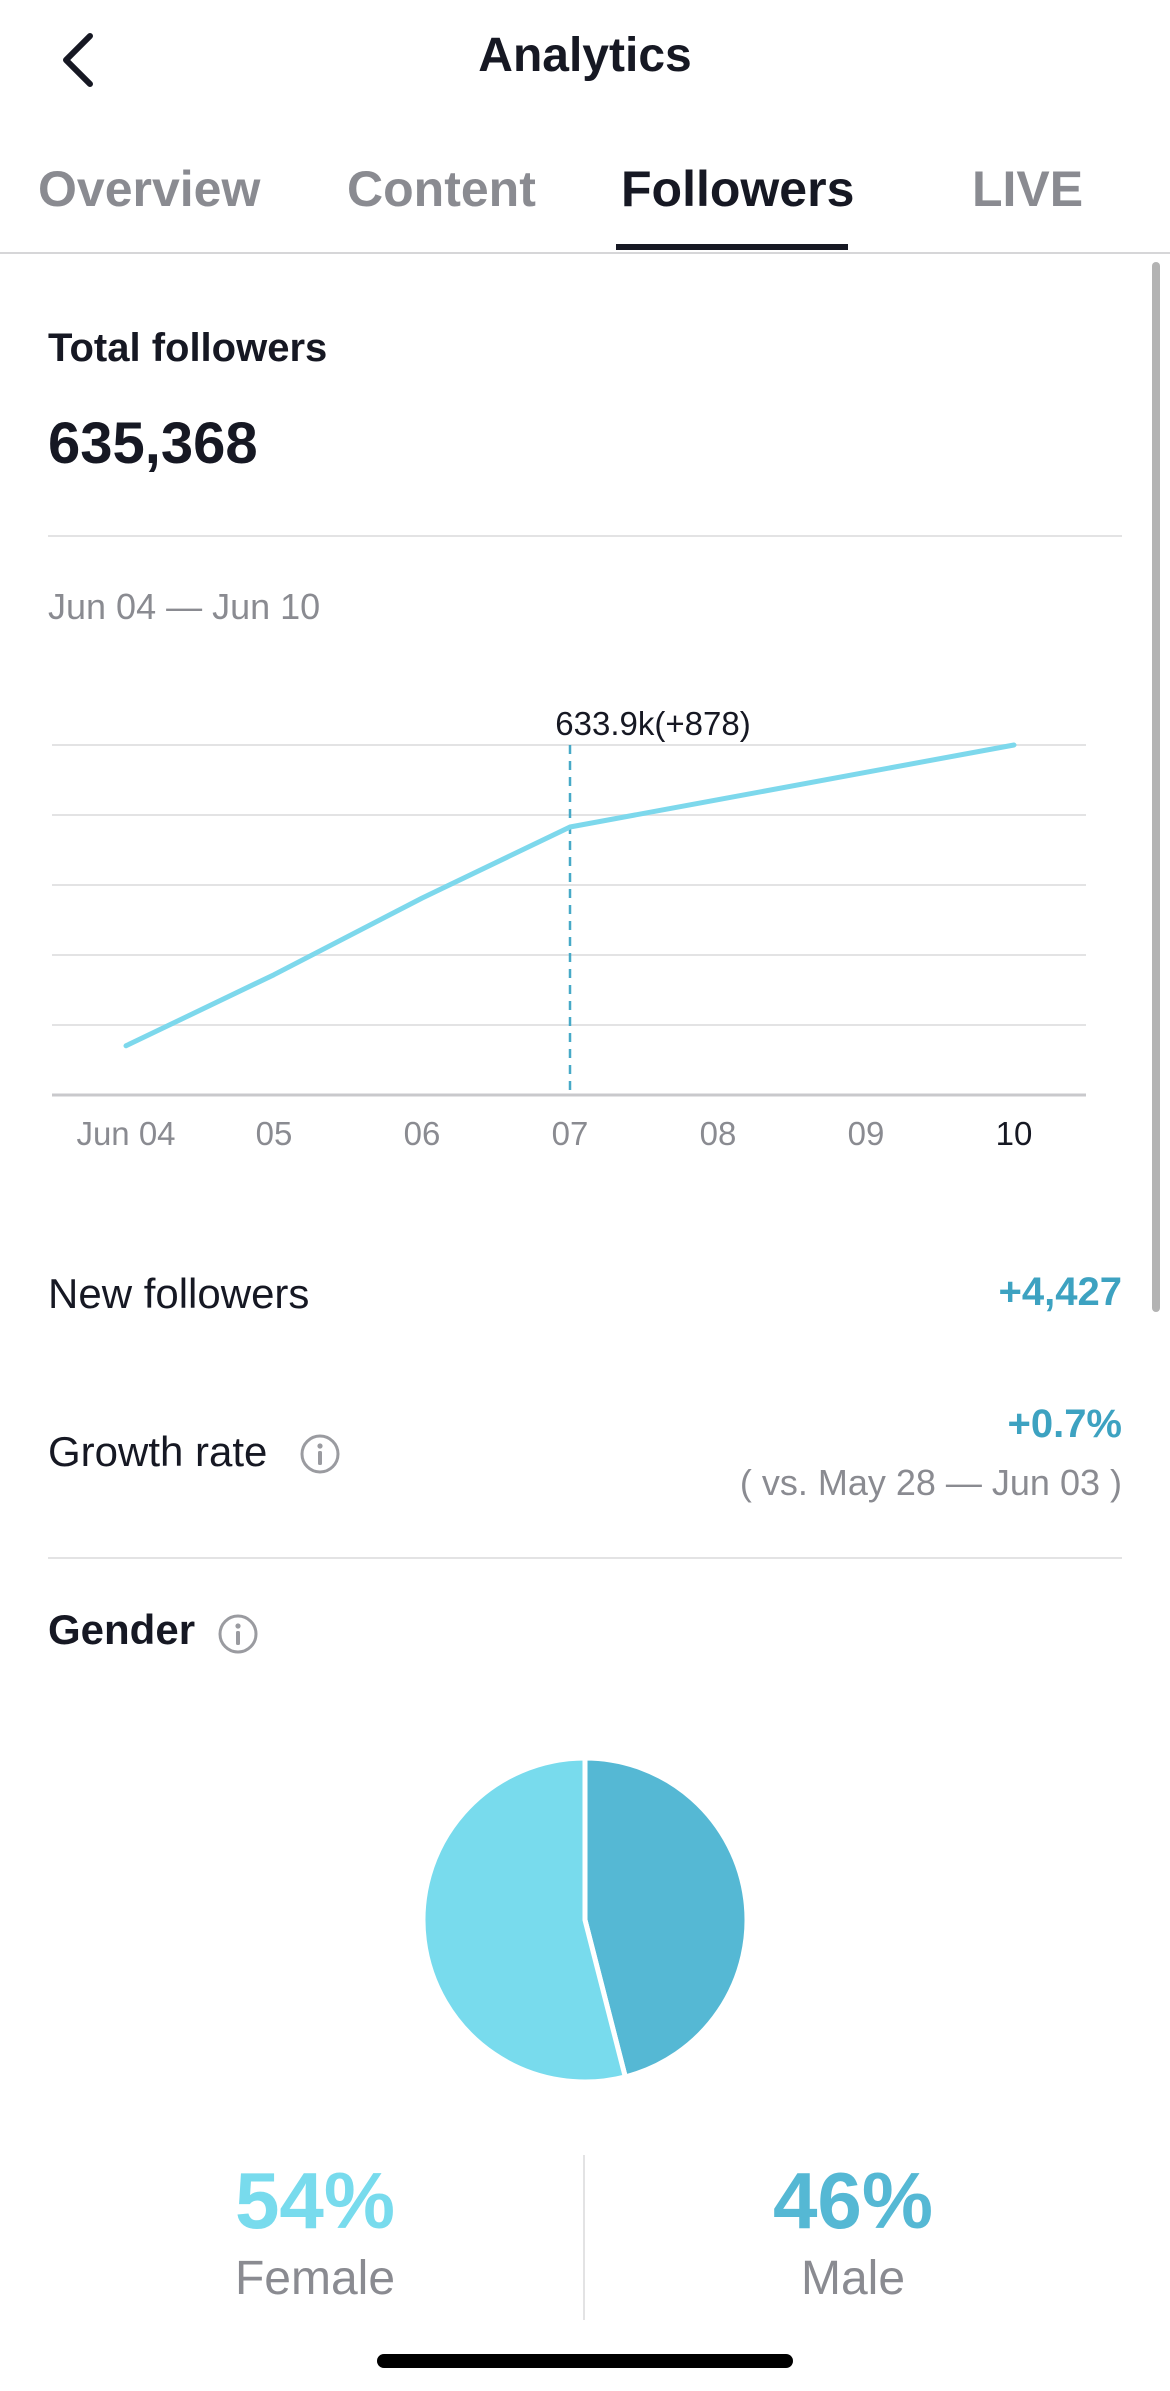 This screenshot has width=1170, height=2391. What do you see at coordinates (866, 1133) in the screenshot?
I see `x-tick-label: 09` at bounding box center [866, 1133].